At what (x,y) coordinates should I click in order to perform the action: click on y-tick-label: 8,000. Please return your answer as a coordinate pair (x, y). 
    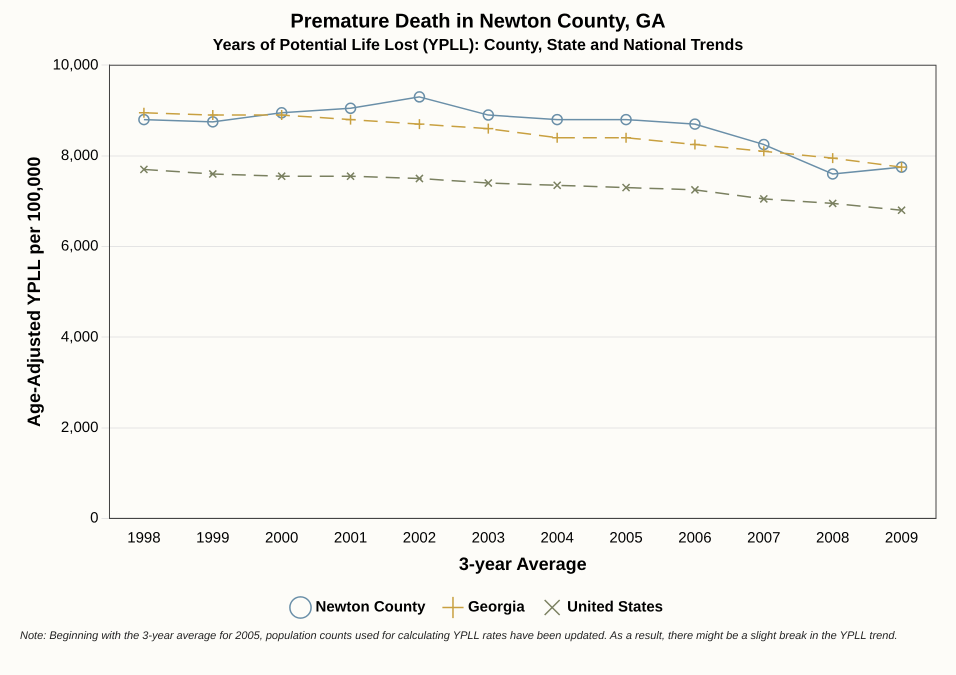
    Looking at the image, I should click on (79, 155).